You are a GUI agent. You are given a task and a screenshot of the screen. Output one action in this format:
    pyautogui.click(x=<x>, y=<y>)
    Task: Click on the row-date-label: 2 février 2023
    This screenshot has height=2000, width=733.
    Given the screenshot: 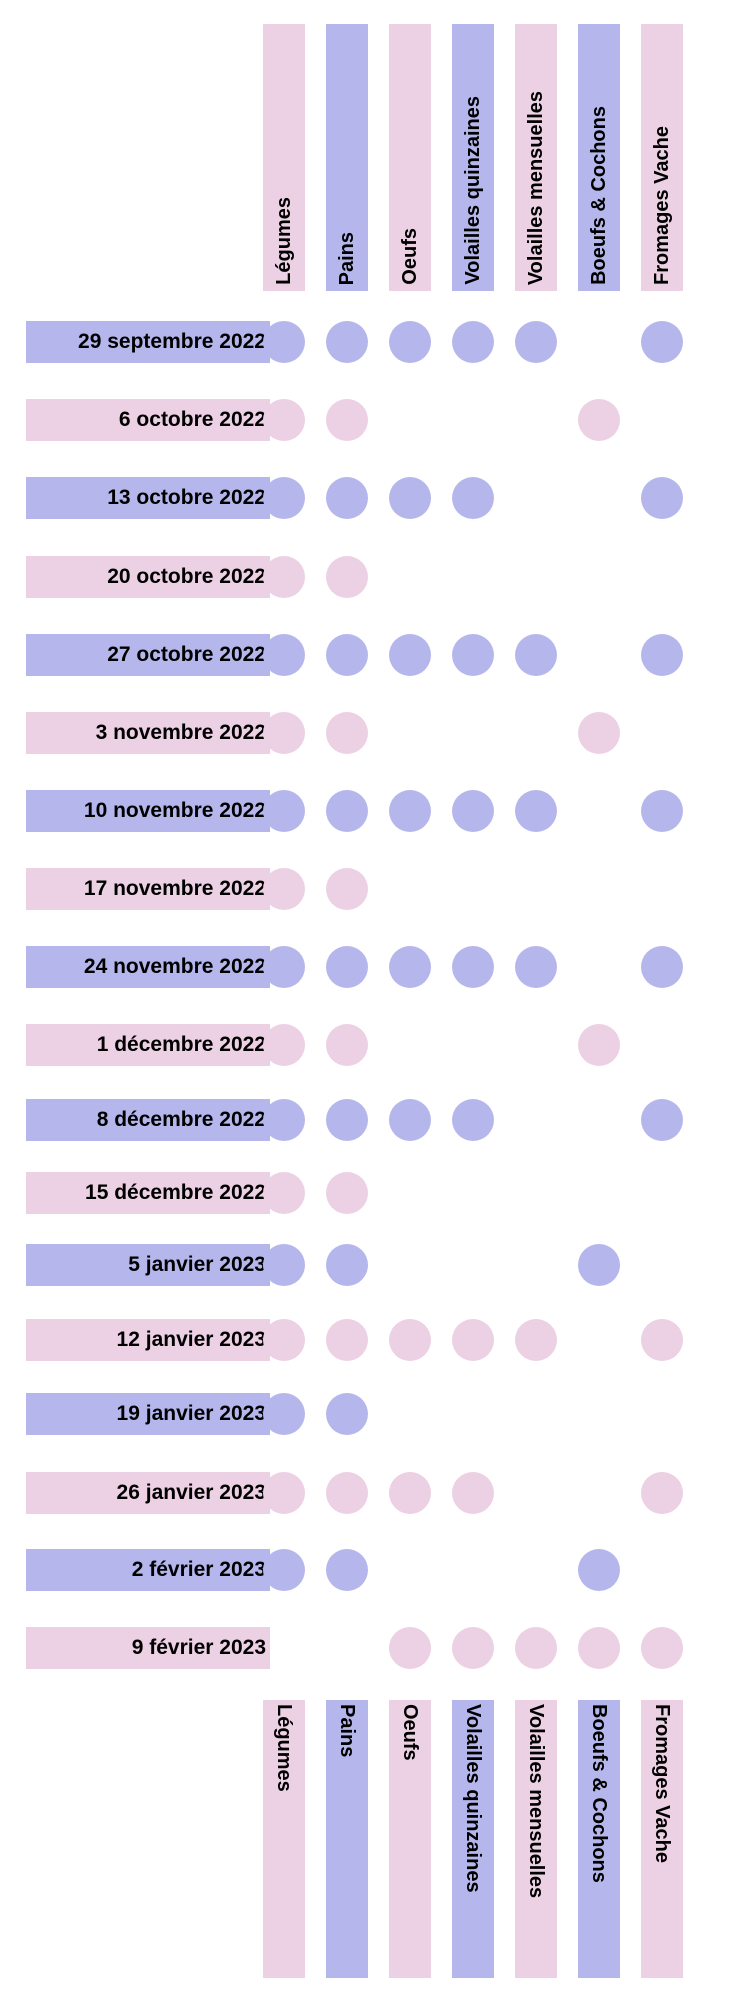 What is the action you would take?
    pyautogui.click(x=148, y=1570)
    